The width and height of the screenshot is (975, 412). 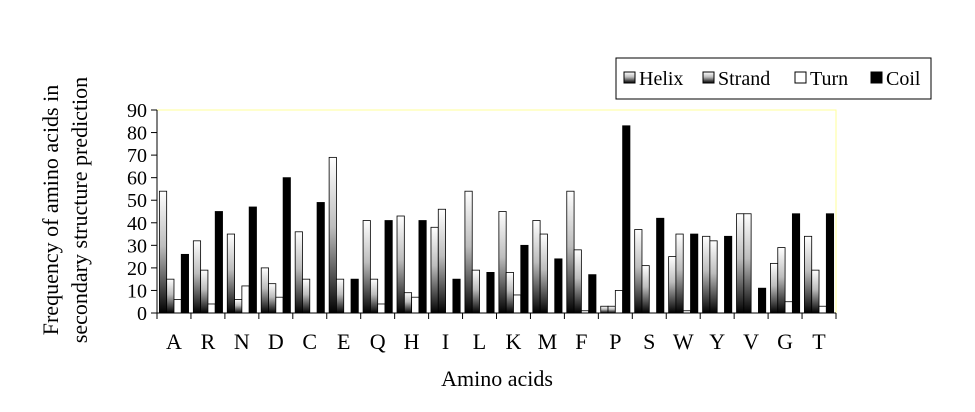 What do you see at coordinates (279, 305) in the screenshot?
I see `bar-turn-D` at bounding box center [279, 305].